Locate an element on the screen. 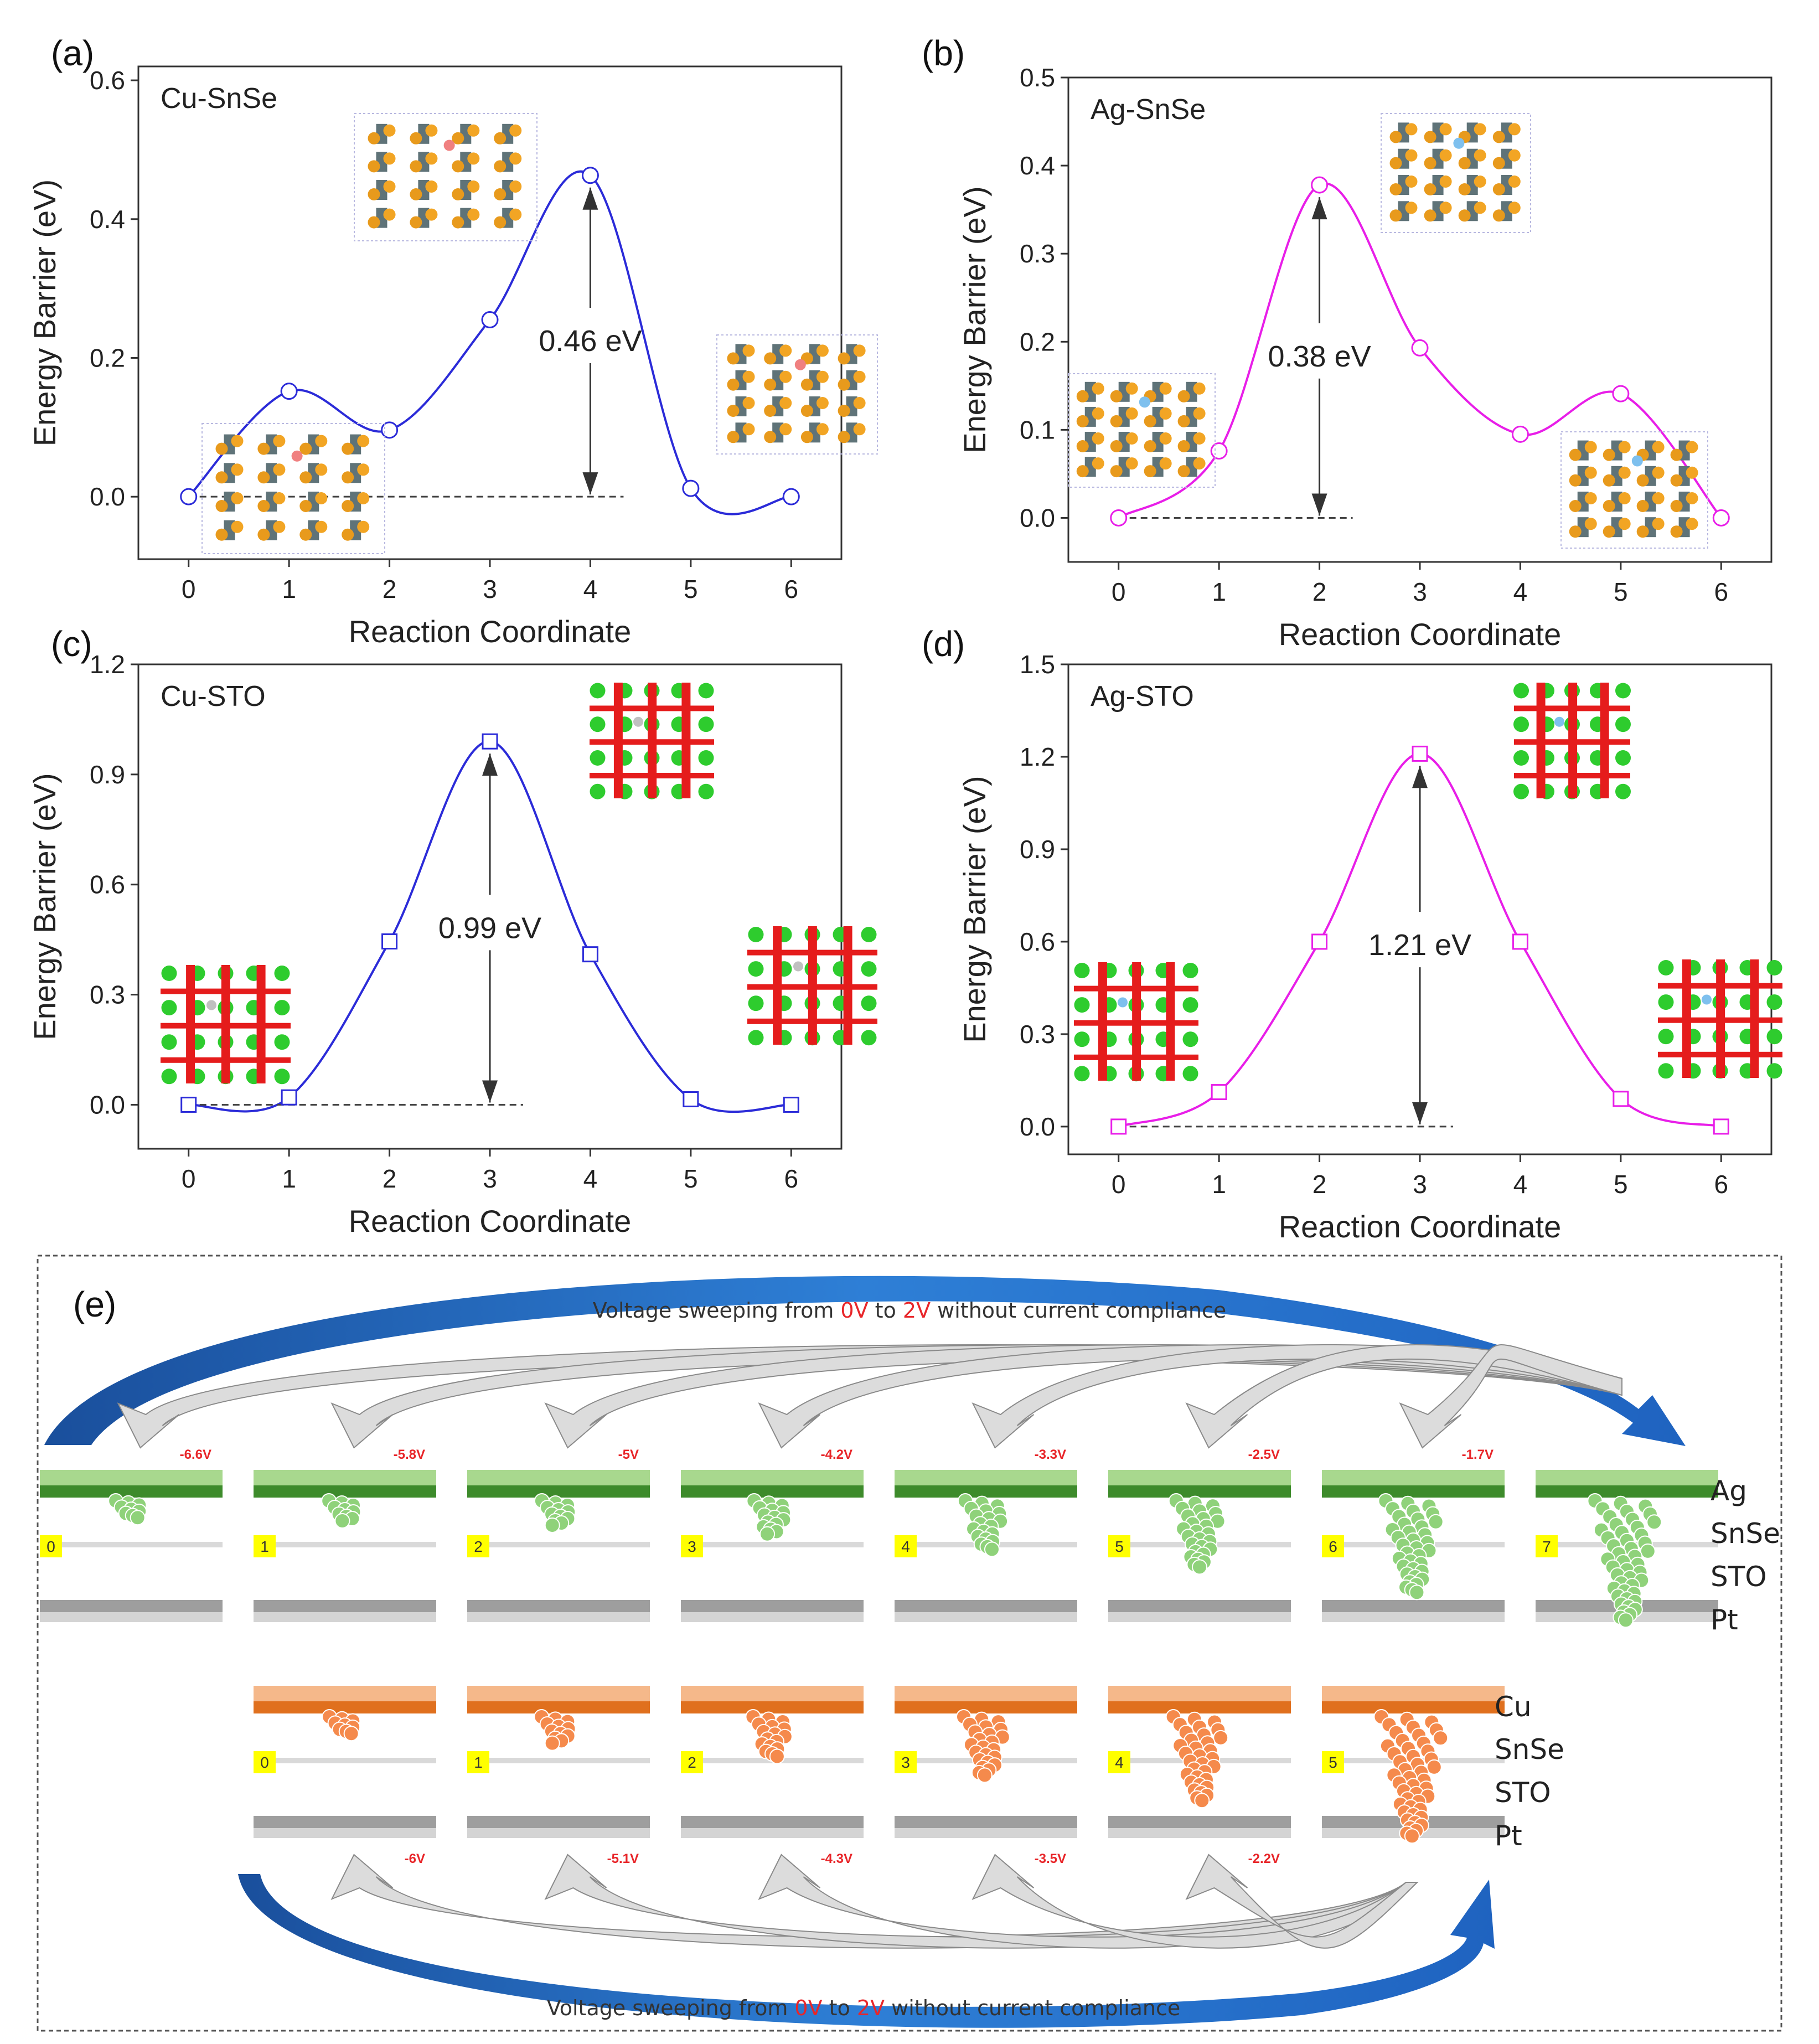 This screenshot has height=2044, width=1819. chart-b-ytick-label: 0.2 is located at coordinates (1038, 341).